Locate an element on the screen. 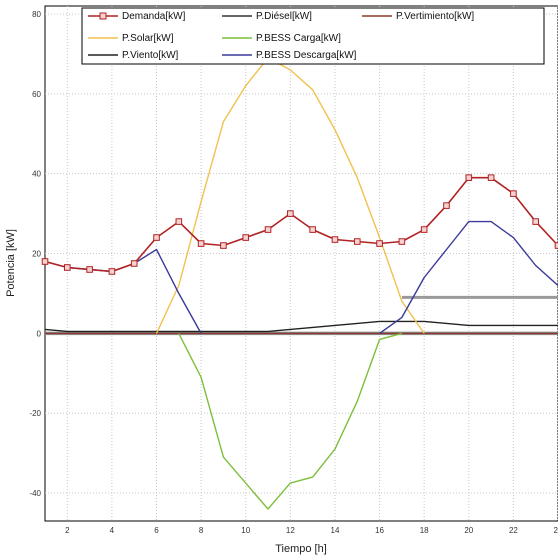 This screenshot has width=558, height=558. legend-label-p-di-sel-kw: P.Diésel[kW] is located at coordinates (284, 16).